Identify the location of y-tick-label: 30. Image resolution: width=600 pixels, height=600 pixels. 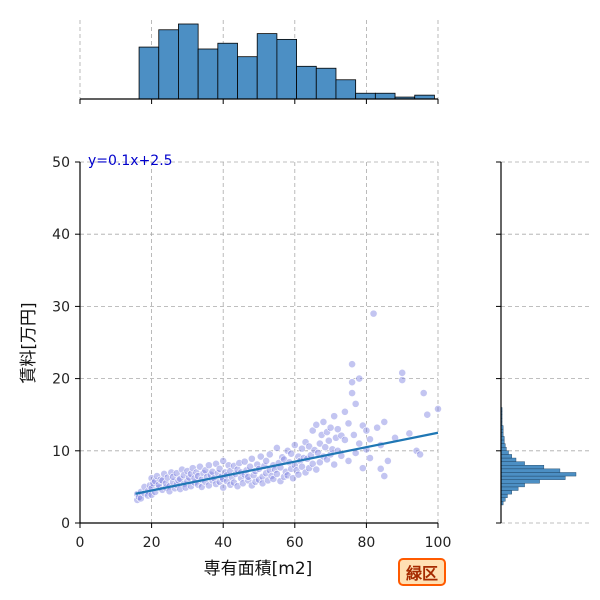
(61, 307).